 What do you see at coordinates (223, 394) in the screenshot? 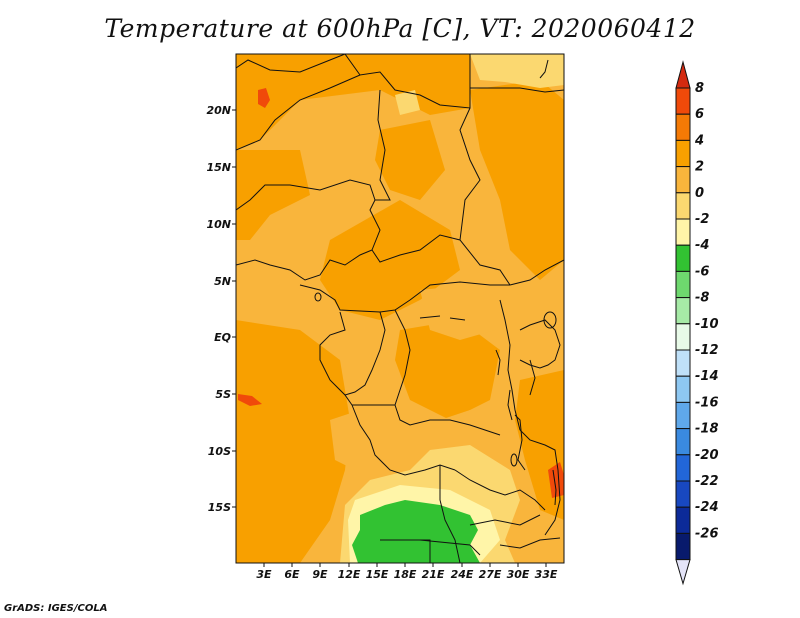
I see `lat-label: 5S` at bounding box center [223, 394].